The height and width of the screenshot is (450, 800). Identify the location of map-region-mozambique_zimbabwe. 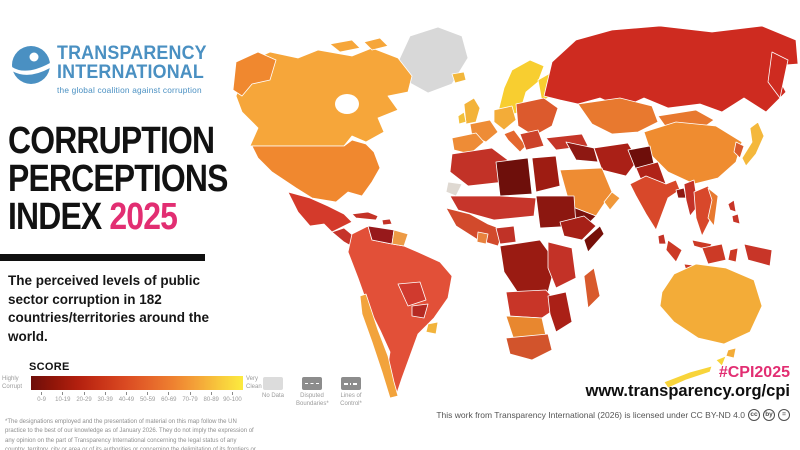
(560, 312).